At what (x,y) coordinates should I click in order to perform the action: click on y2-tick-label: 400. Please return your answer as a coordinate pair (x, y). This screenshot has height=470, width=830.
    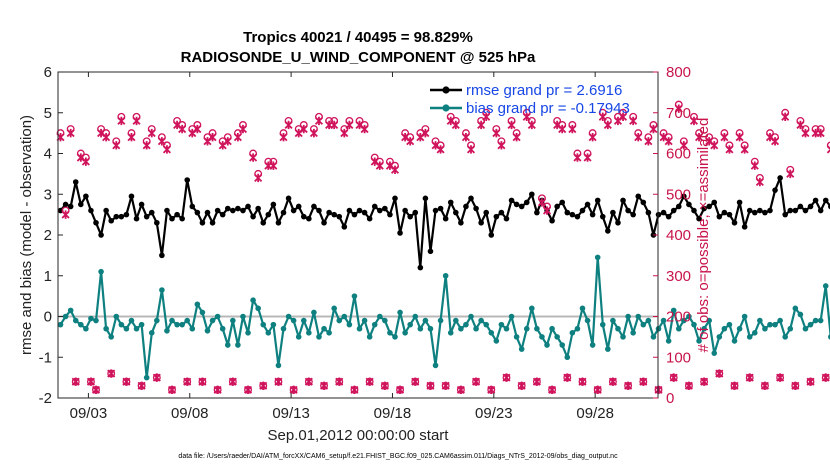
    Looking at the image, I should click on (678, 235).